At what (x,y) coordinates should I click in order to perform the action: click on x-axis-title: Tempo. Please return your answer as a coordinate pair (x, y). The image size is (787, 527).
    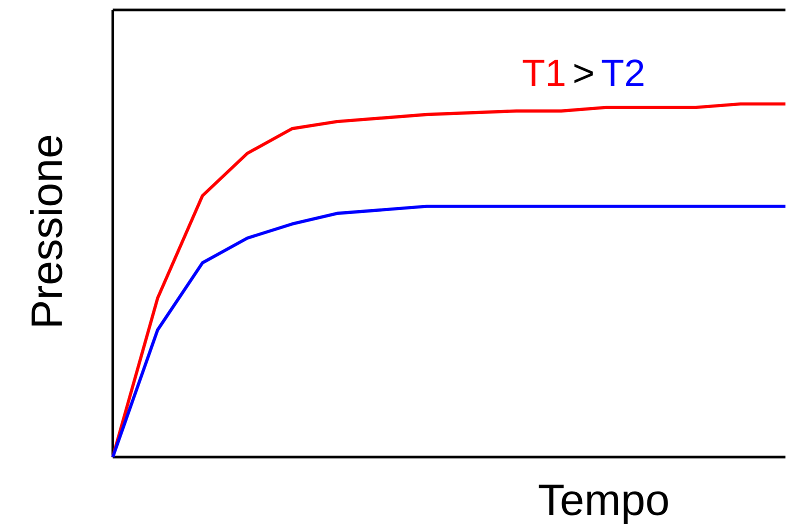
    Looking at the image, I should click on (603, 504).